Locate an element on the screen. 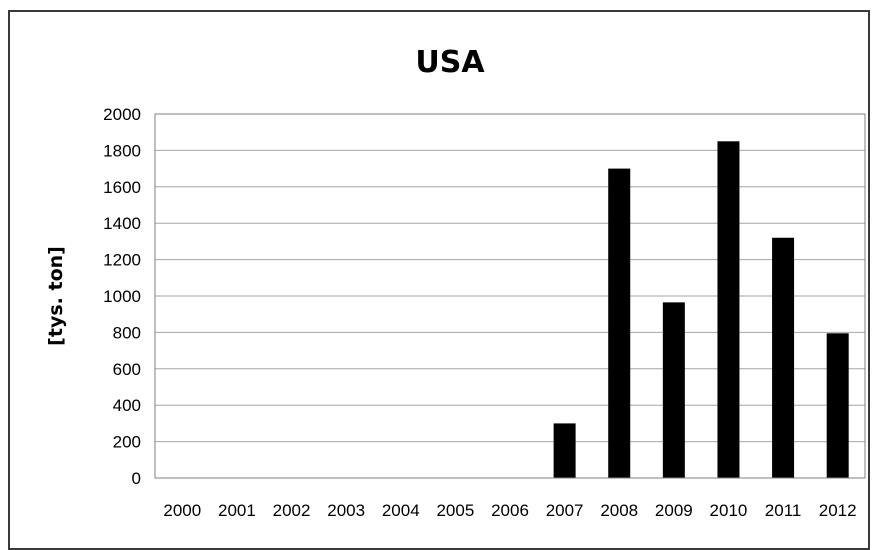 Image resolution: width=878 pixels, height=550 pixels. x-tick-label: 2005 is located at coordinates (455, 510).